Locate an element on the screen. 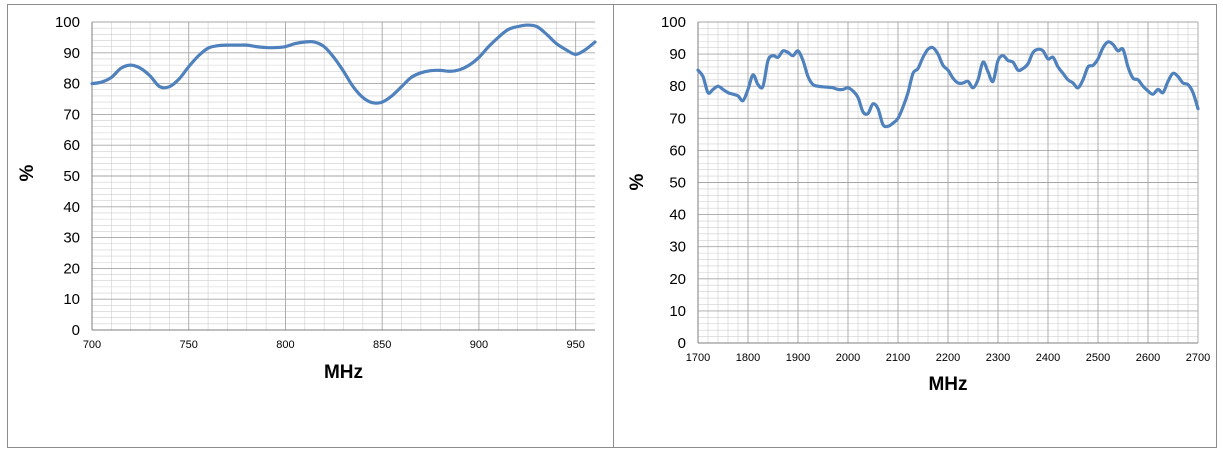  y-tick-label: 80 is located at coordinates (71, 84).